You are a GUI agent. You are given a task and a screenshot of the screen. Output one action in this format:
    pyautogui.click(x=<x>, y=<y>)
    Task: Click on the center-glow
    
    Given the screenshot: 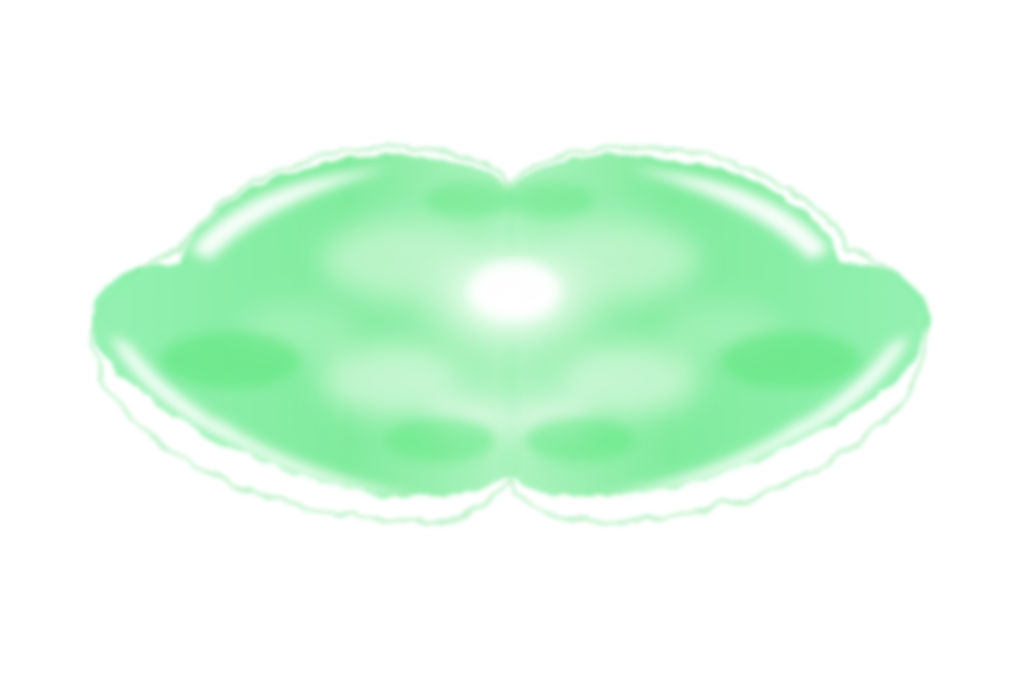 What is the action you would take?
    pyautogui.click(x=512, y=295)
    